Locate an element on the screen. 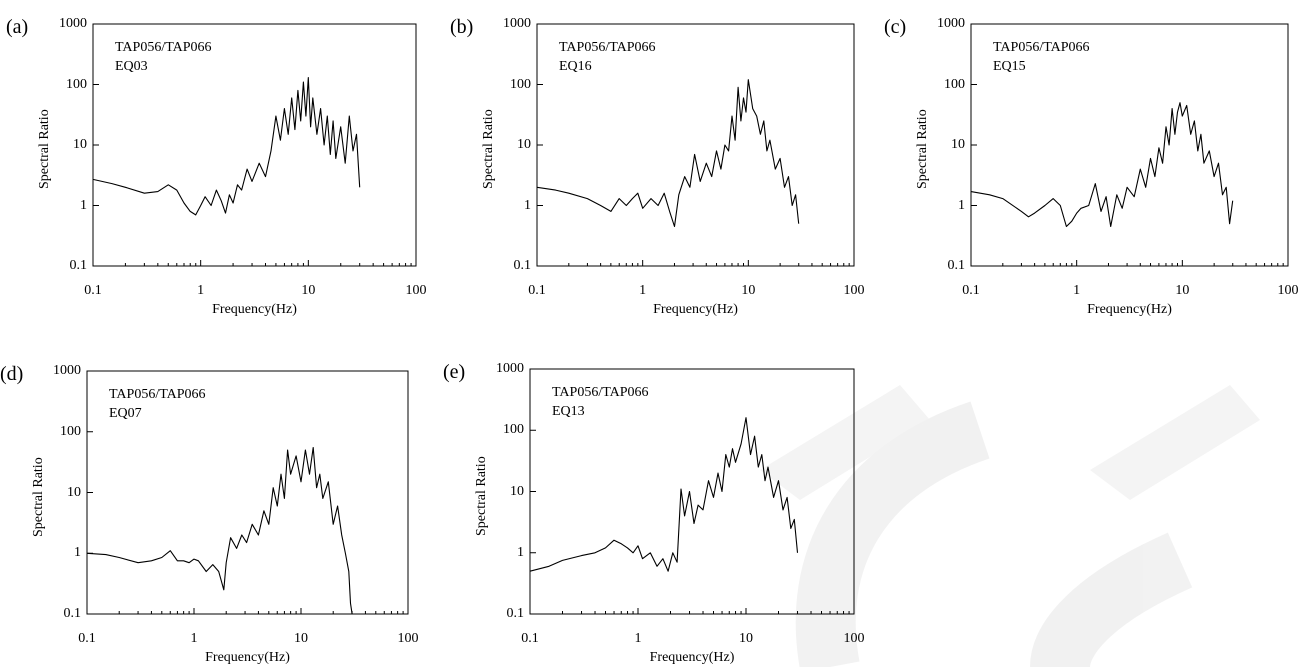  panel-label: (d) is located at coordinates (12, 374).